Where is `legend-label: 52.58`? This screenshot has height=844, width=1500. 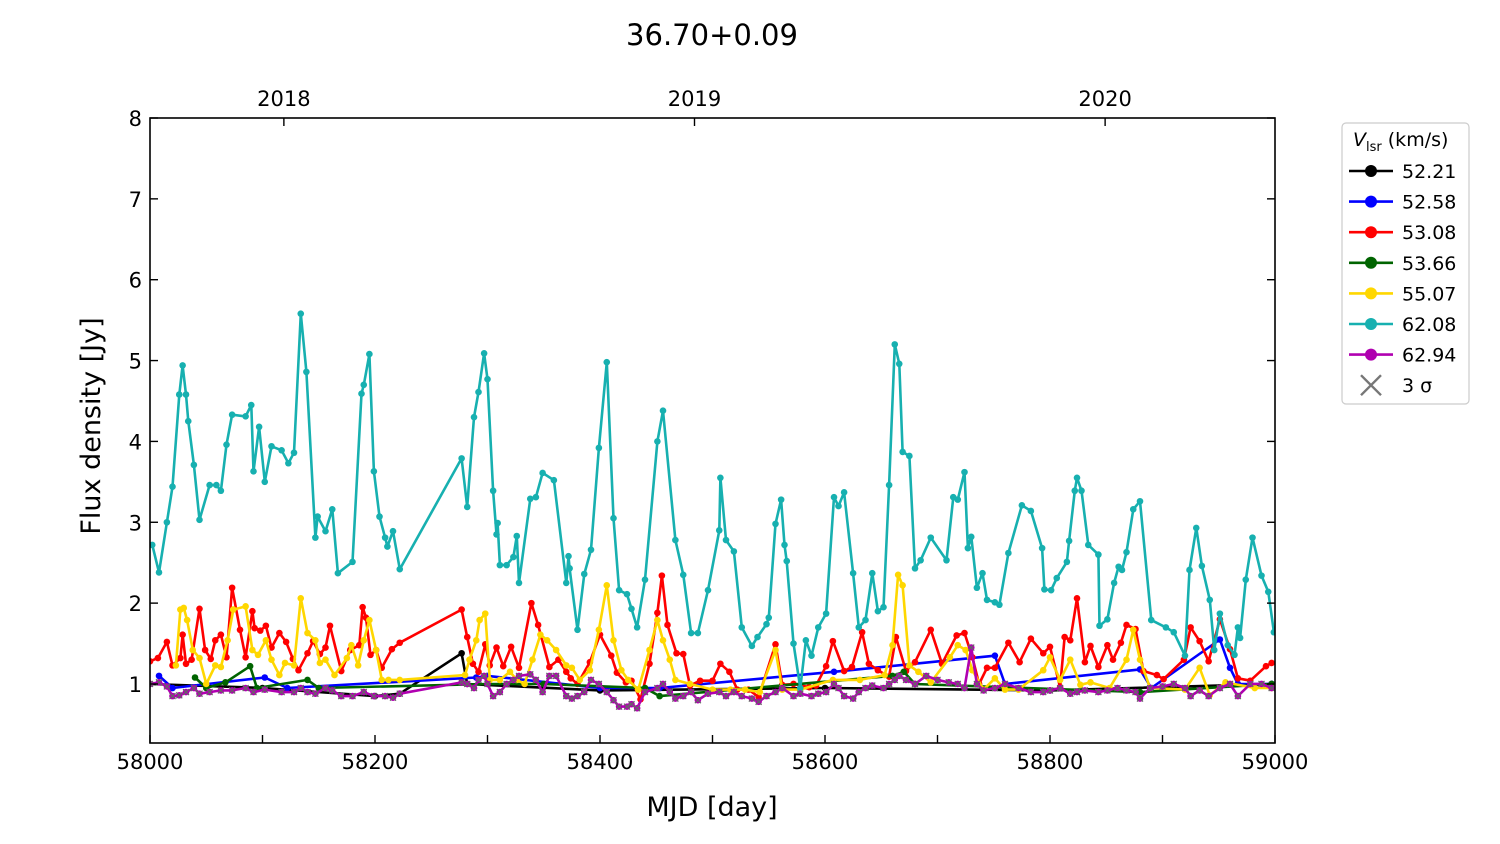
legend-label: 52.58 is located at coordinates (1429, 203).